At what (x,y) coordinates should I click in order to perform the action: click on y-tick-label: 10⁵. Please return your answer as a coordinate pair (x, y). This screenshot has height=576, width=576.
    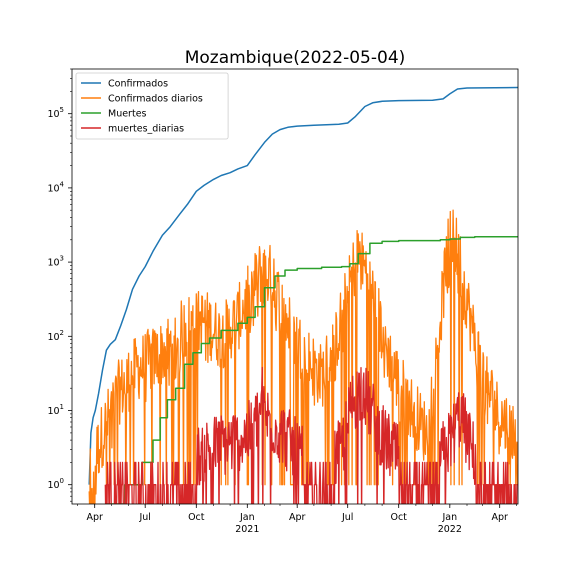
    Looking at the image, I should click on (55, 113).